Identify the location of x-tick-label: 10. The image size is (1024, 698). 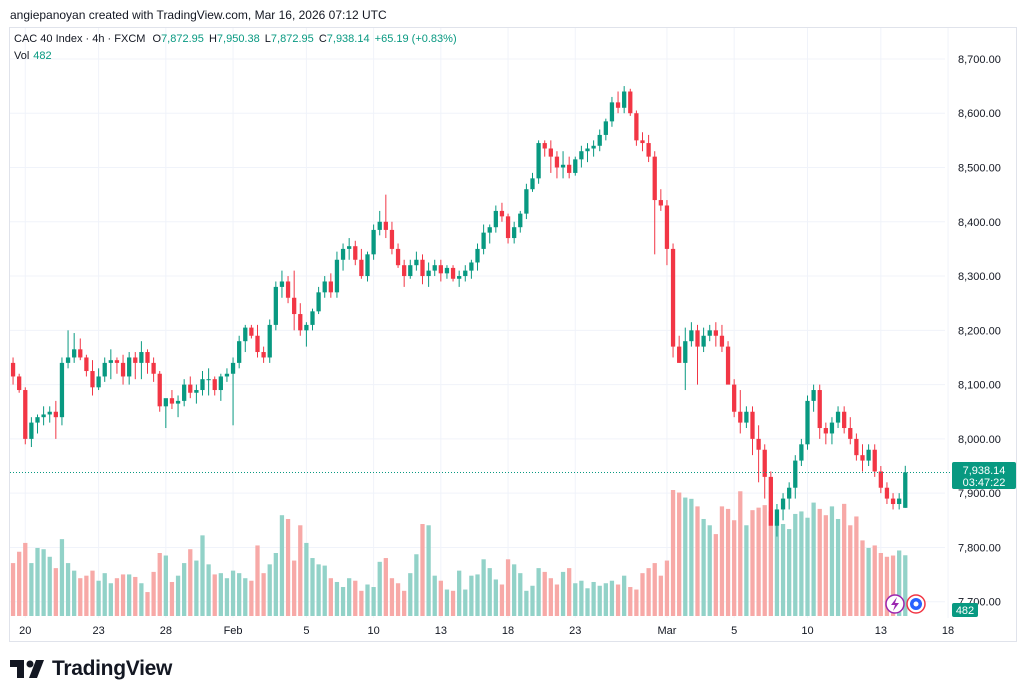
(373, 631).